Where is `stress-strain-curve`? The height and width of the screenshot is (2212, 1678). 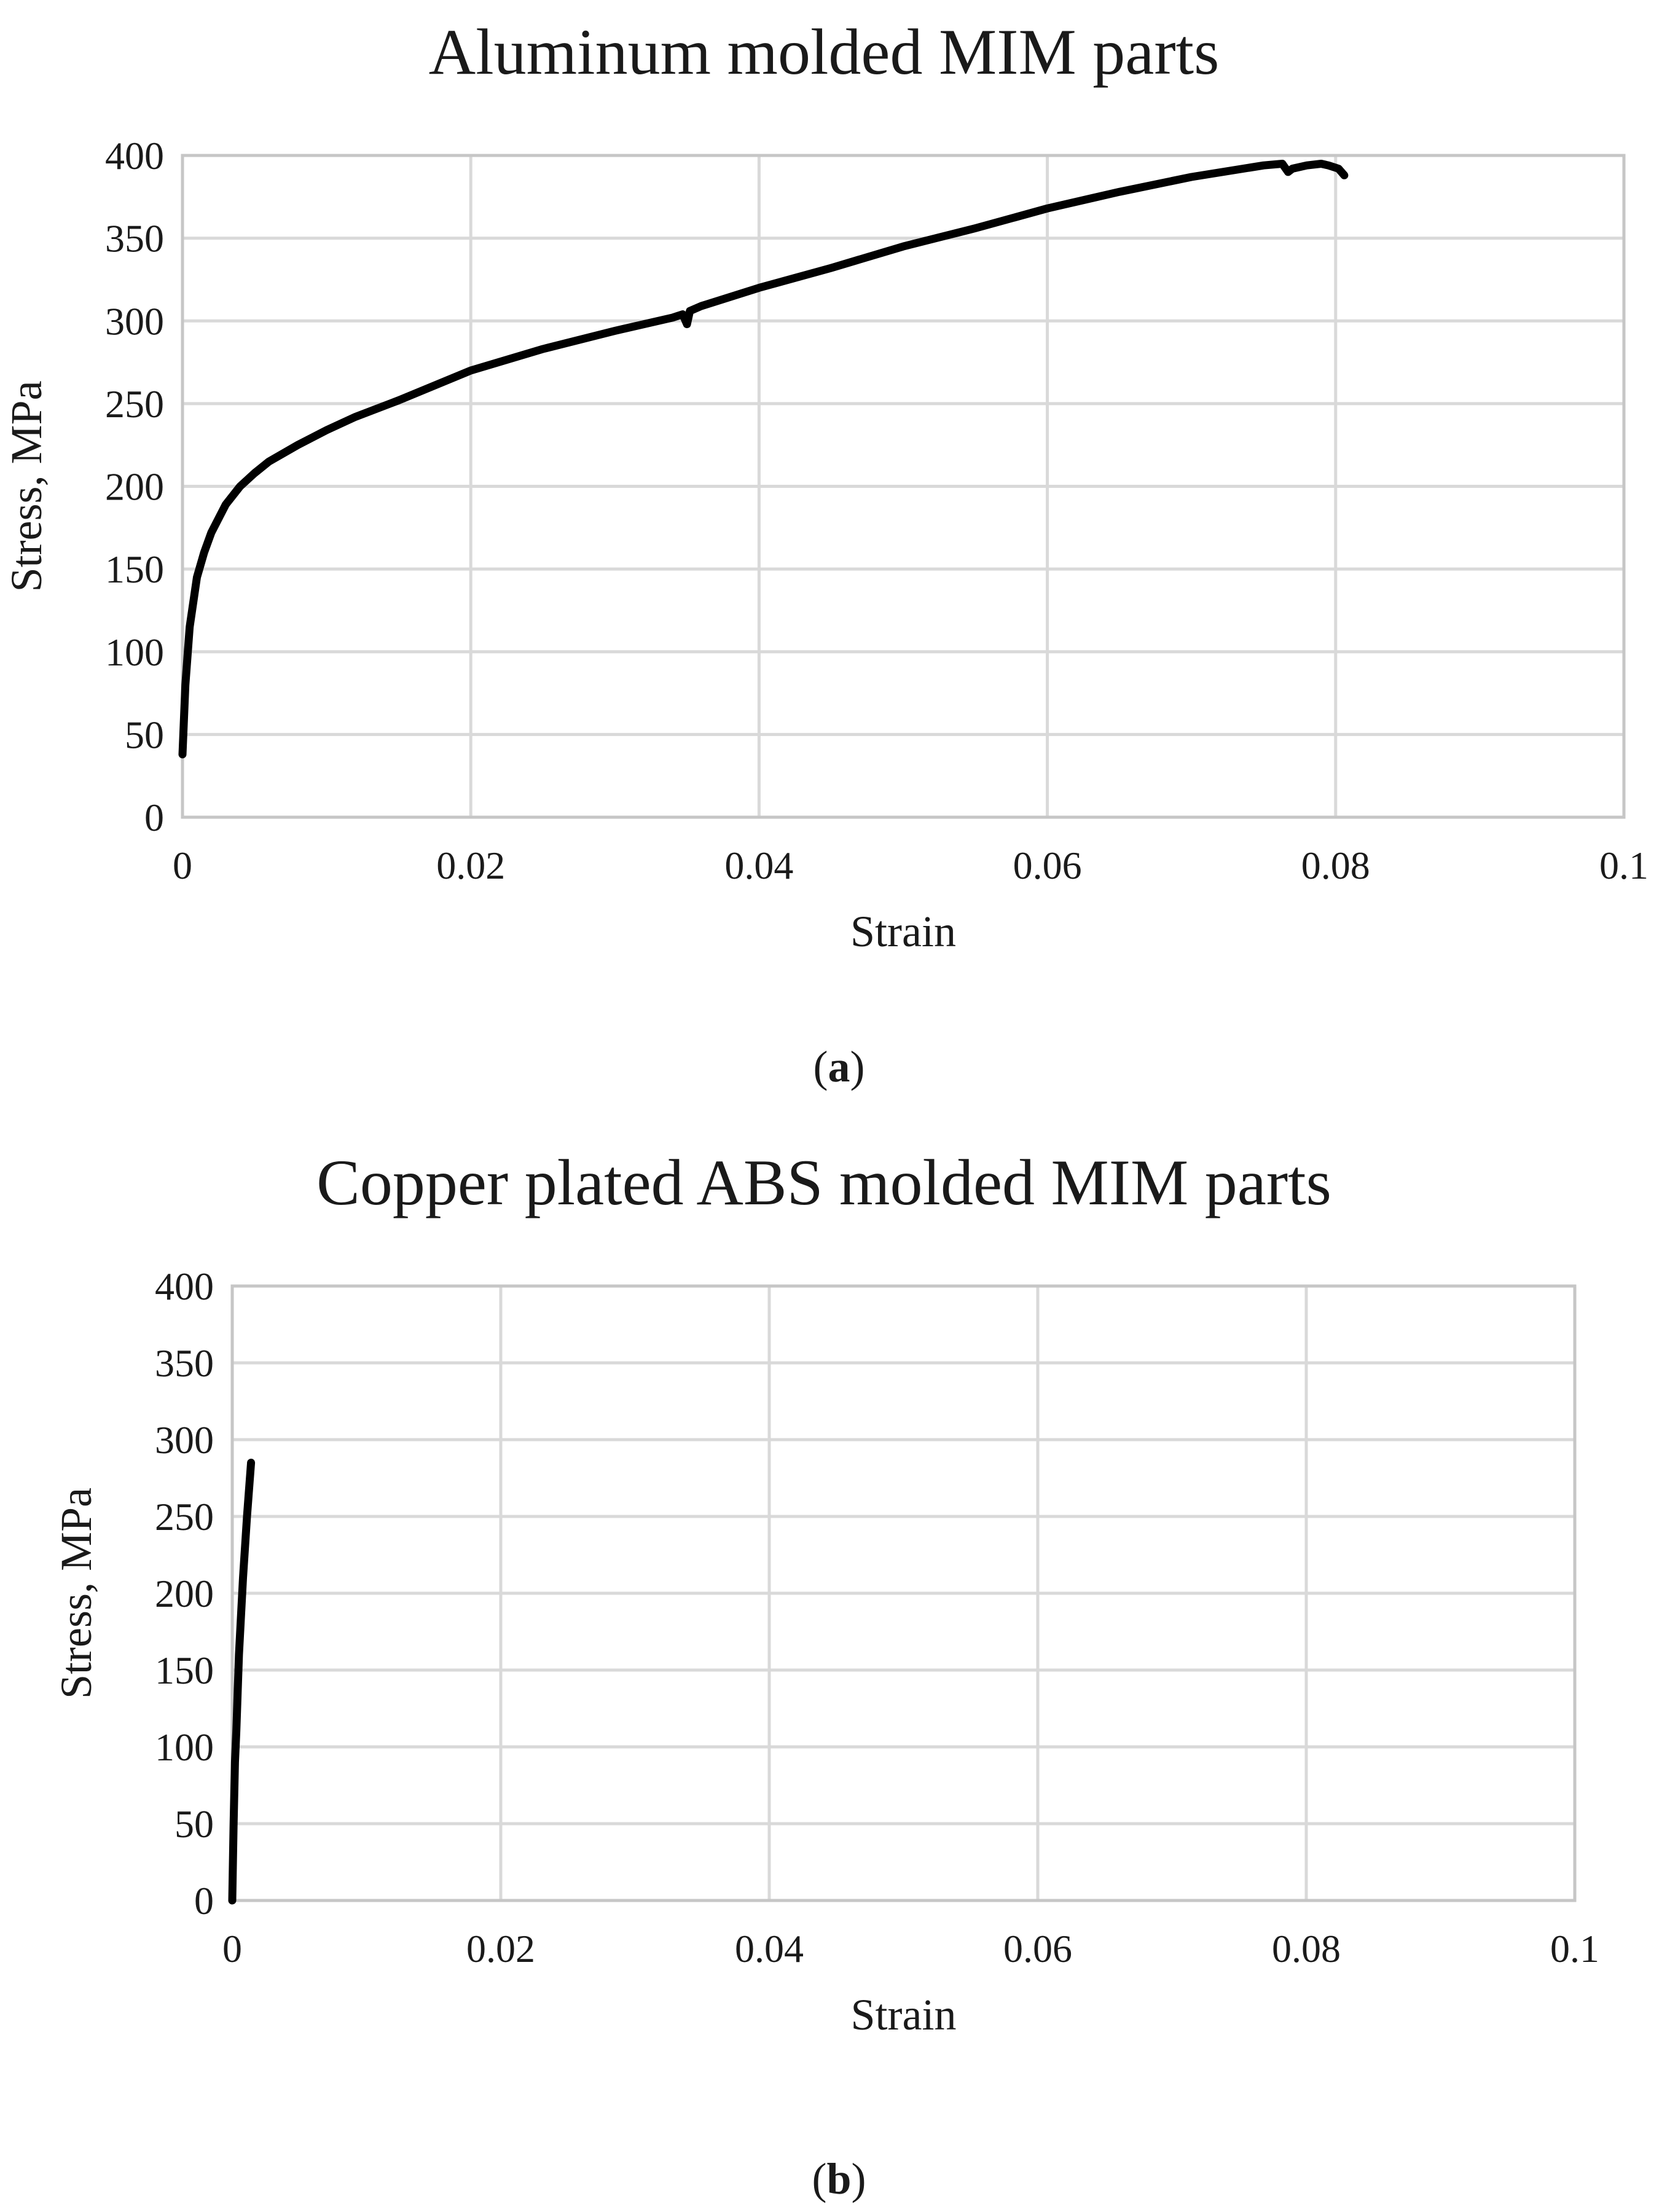 stress-strain-curve is located at coordinates (242, 1682).